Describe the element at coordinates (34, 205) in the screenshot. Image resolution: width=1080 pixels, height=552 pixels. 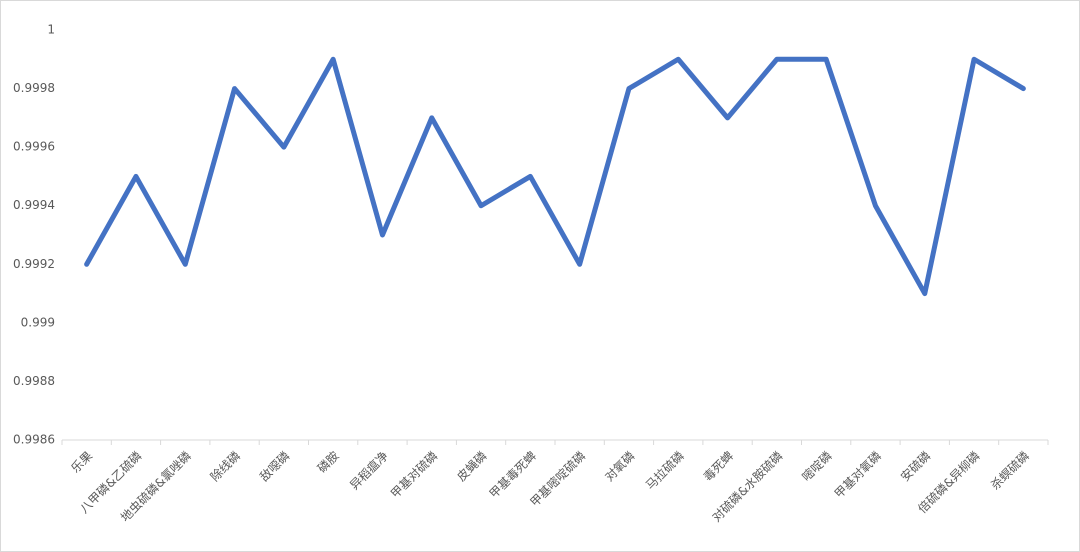
I see `y-tick-label: 0.9994` at that location.